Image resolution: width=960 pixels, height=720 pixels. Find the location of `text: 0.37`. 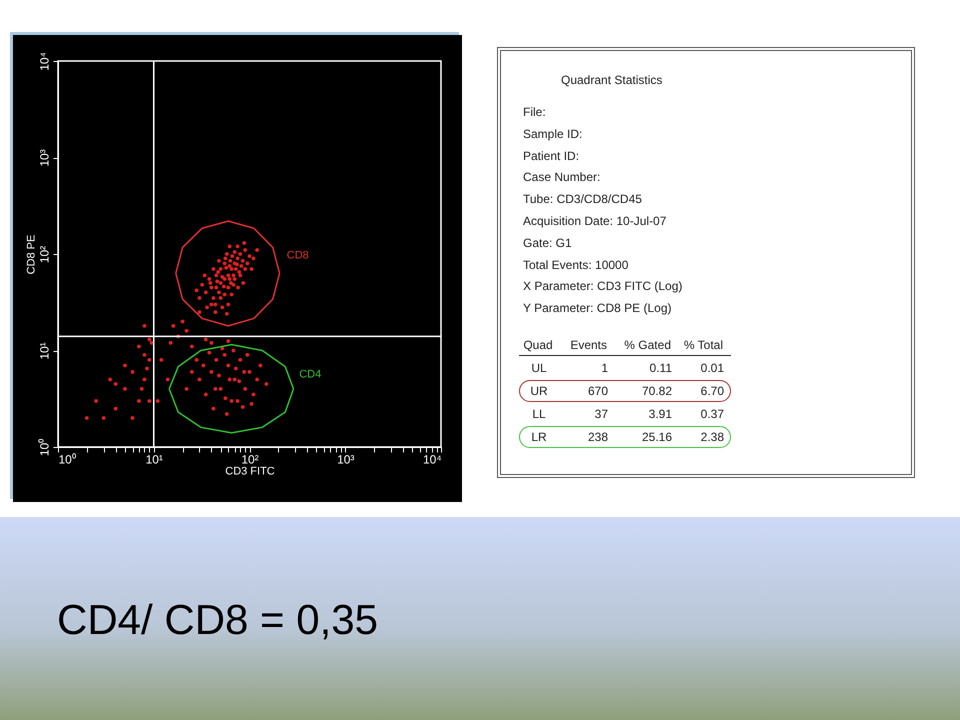

text: 0.37 is located at coordinates (712, 414).